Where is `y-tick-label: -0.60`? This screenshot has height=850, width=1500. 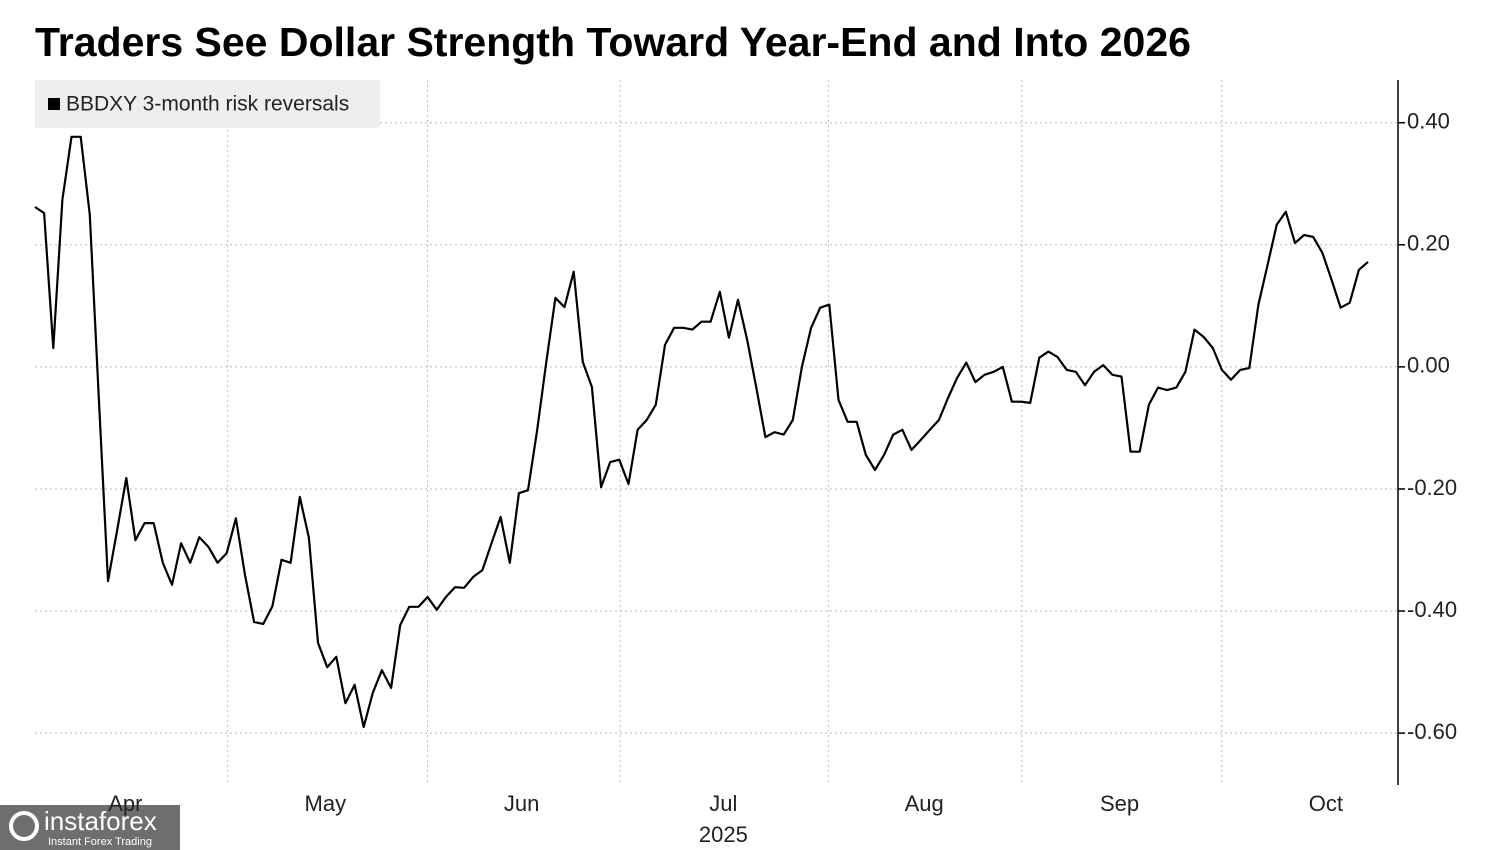
y-tick-label: -0.60 is located at coordinates (1432, 731).